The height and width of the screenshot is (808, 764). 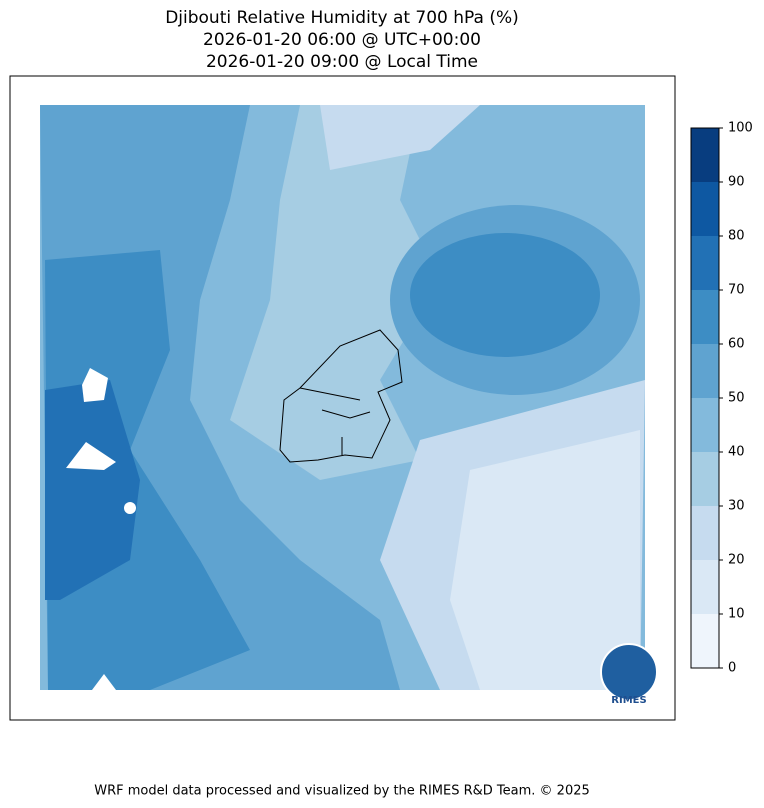 What do you see at coordinates (736, 614) in the screenshot?
I see `colorbar-tick-label: 10` at bounding box center [736, 614].